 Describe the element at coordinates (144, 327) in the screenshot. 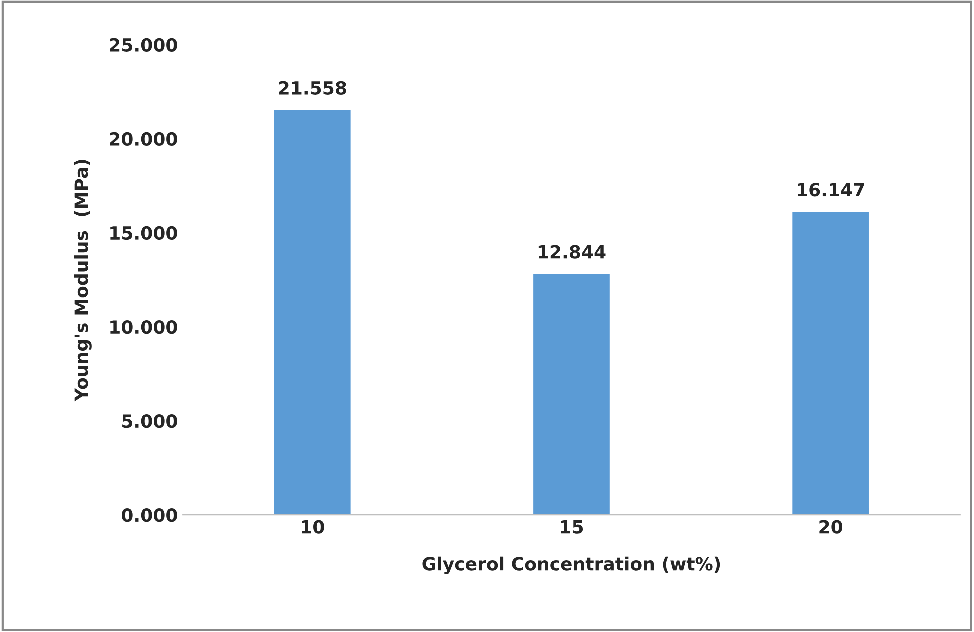

I see `y-tick-label: 10.000` at that location.